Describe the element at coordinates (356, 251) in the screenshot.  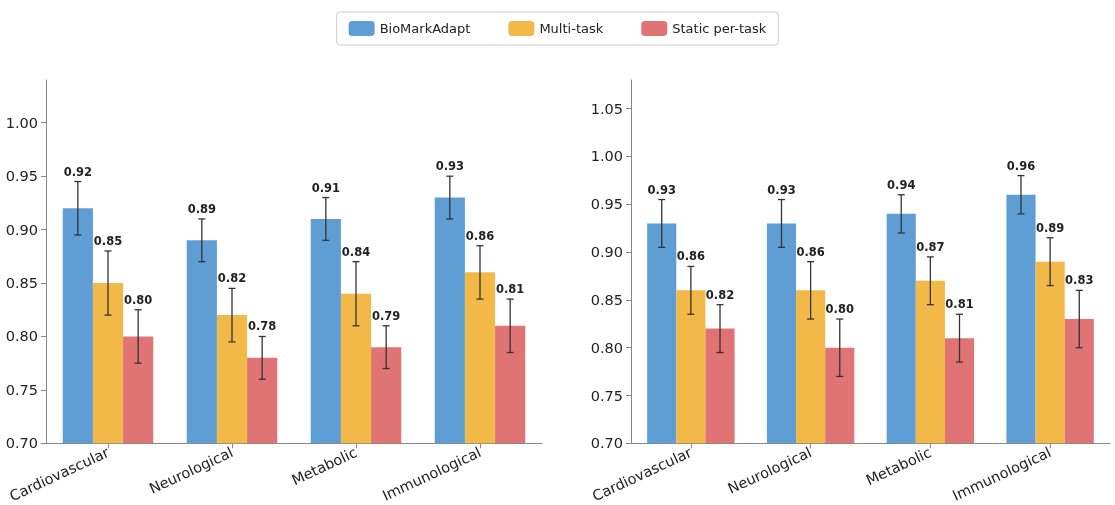
I see `data-label: 0.84` at that location.